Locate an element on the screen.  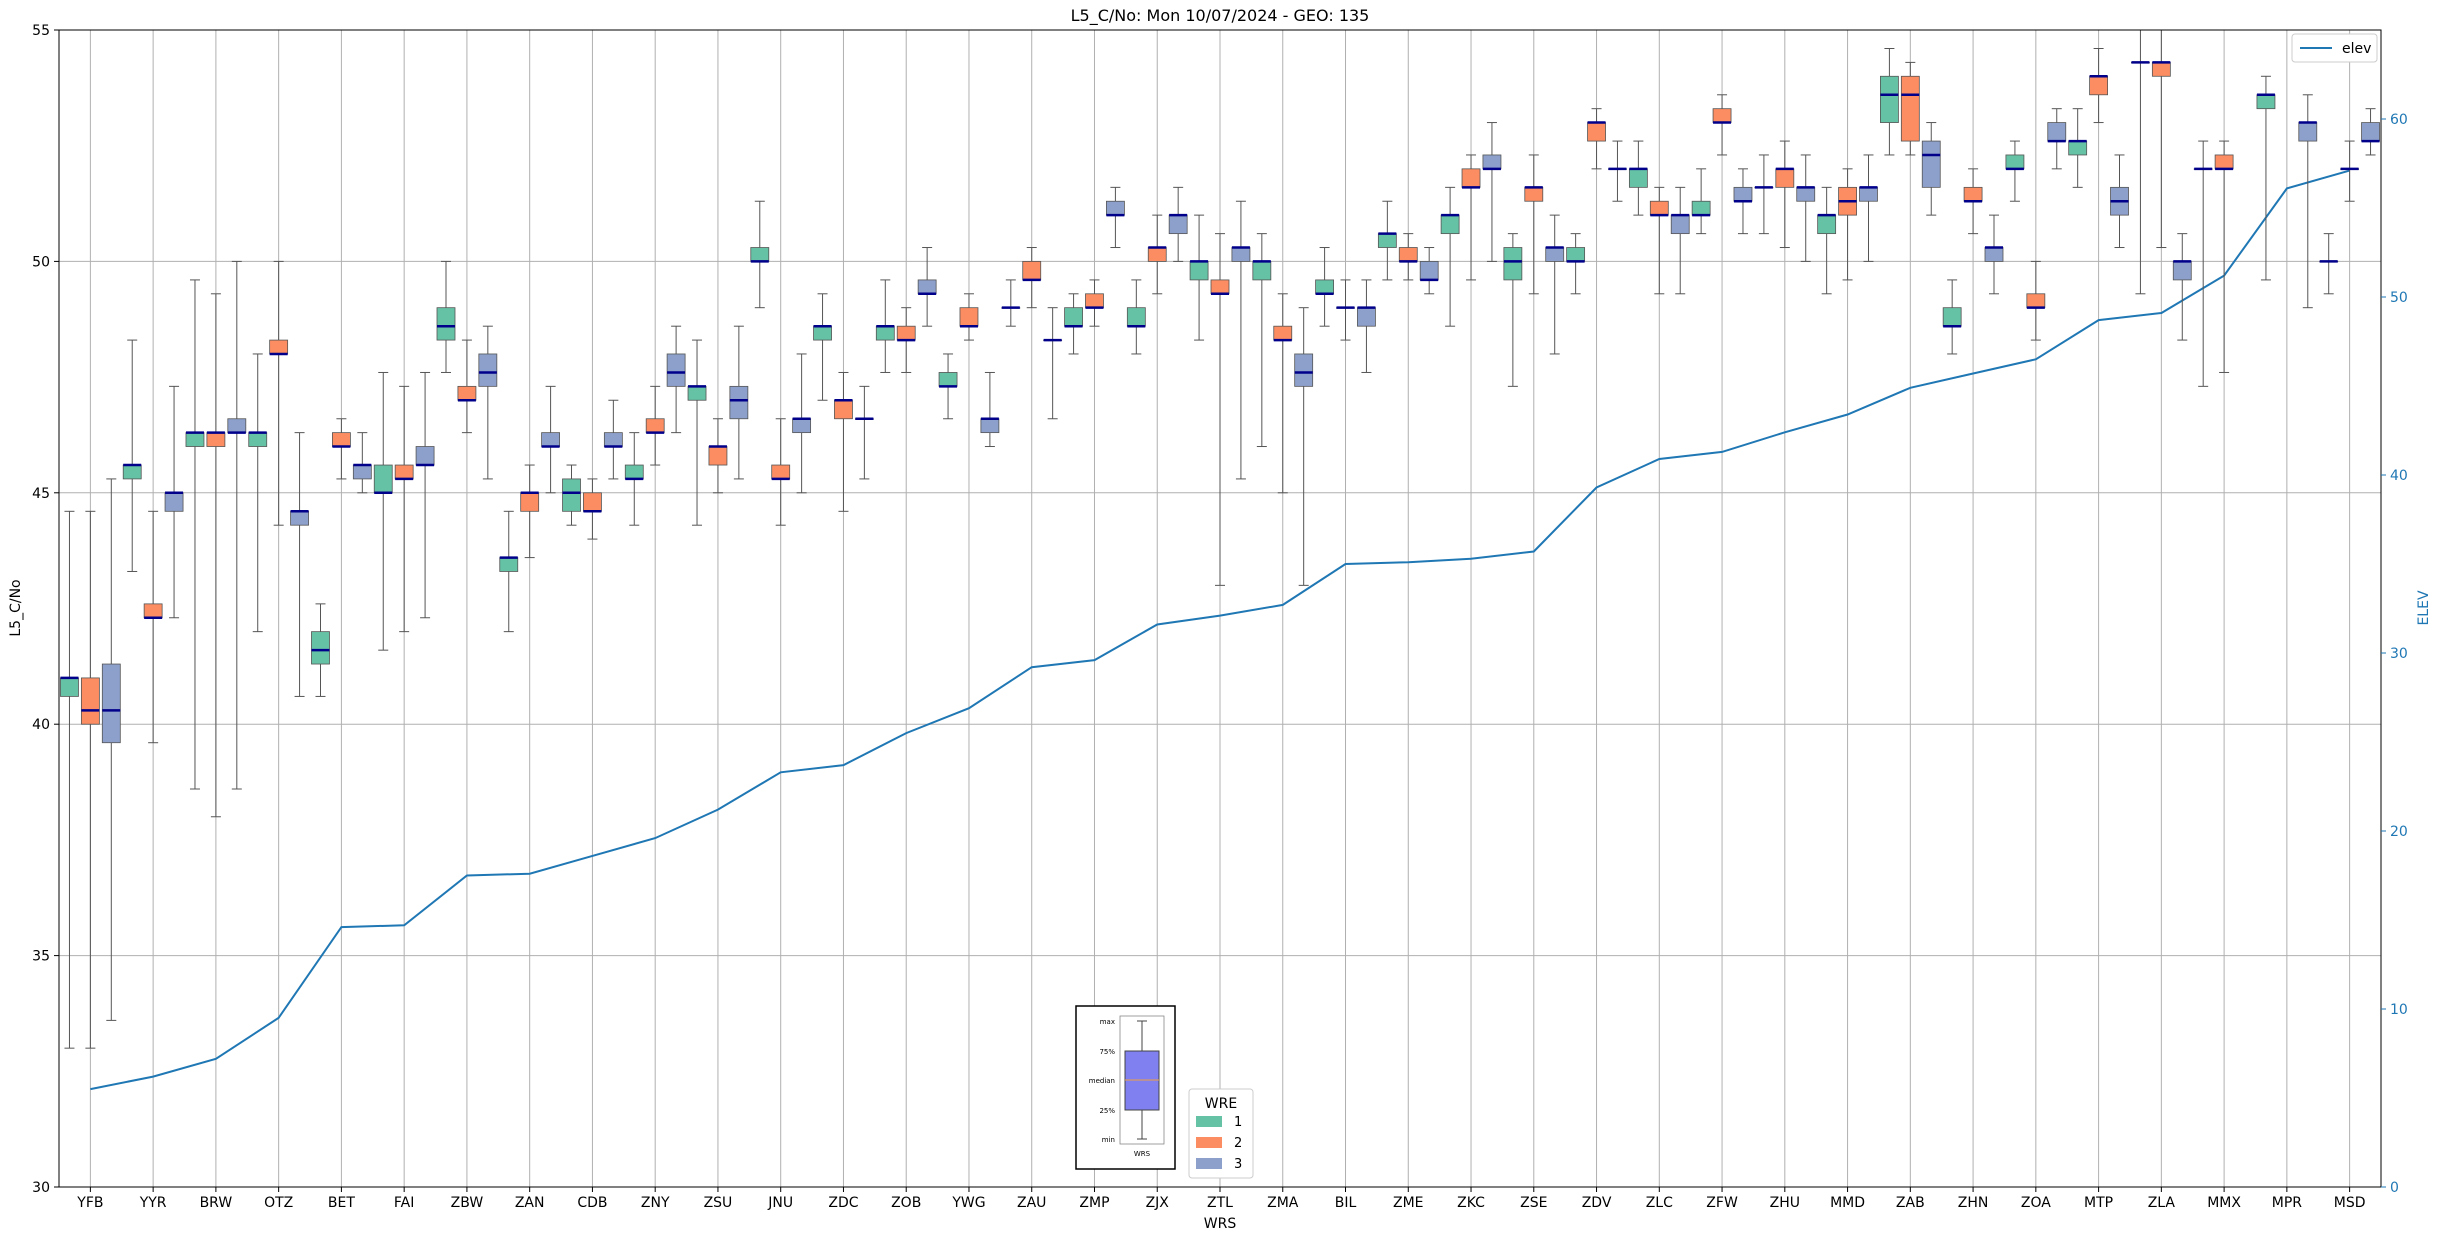
x-axis-label: WRS is located at coordinates (1220, 1224).